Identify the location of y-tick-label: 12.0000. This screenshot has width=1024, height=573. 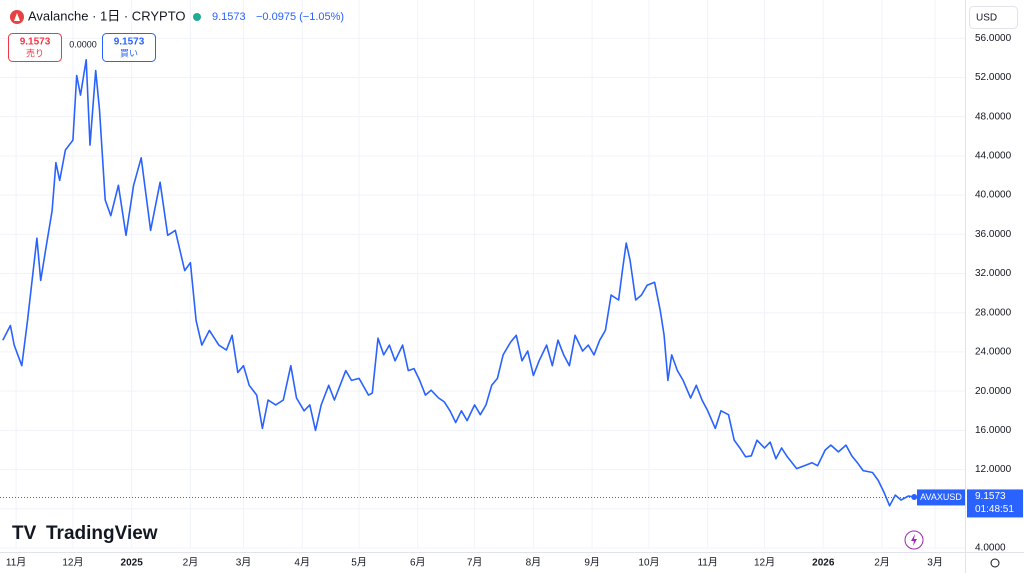
(993, 469).